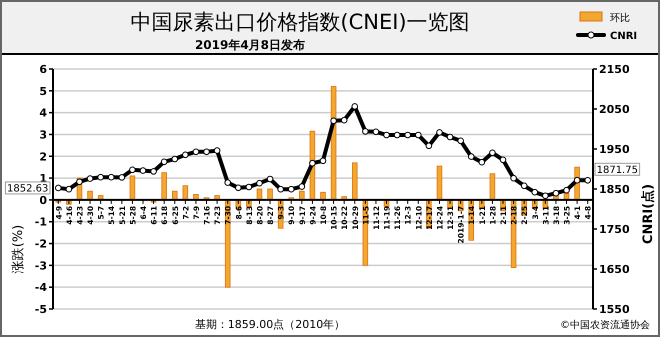  What do you see at coordinates (40, 222) in the screenshot?
I see `y-tick-label: -1` at bounding box center [40, 222].